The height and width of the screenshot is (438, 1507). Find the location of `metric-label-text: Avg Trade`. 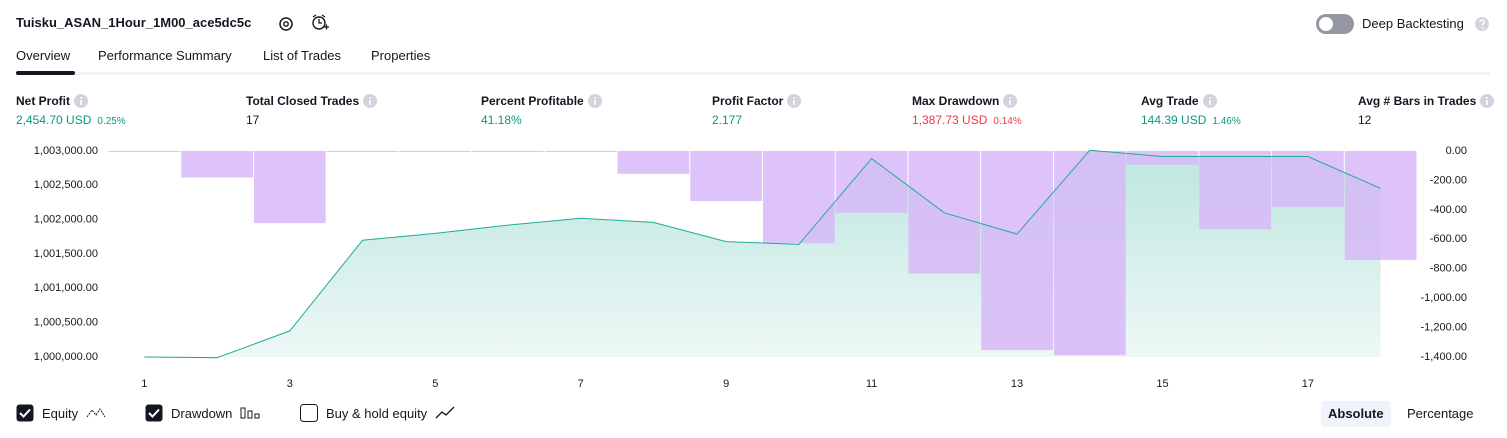

metric-label-text: Avg Trade is located at coordinates (1170, 101).